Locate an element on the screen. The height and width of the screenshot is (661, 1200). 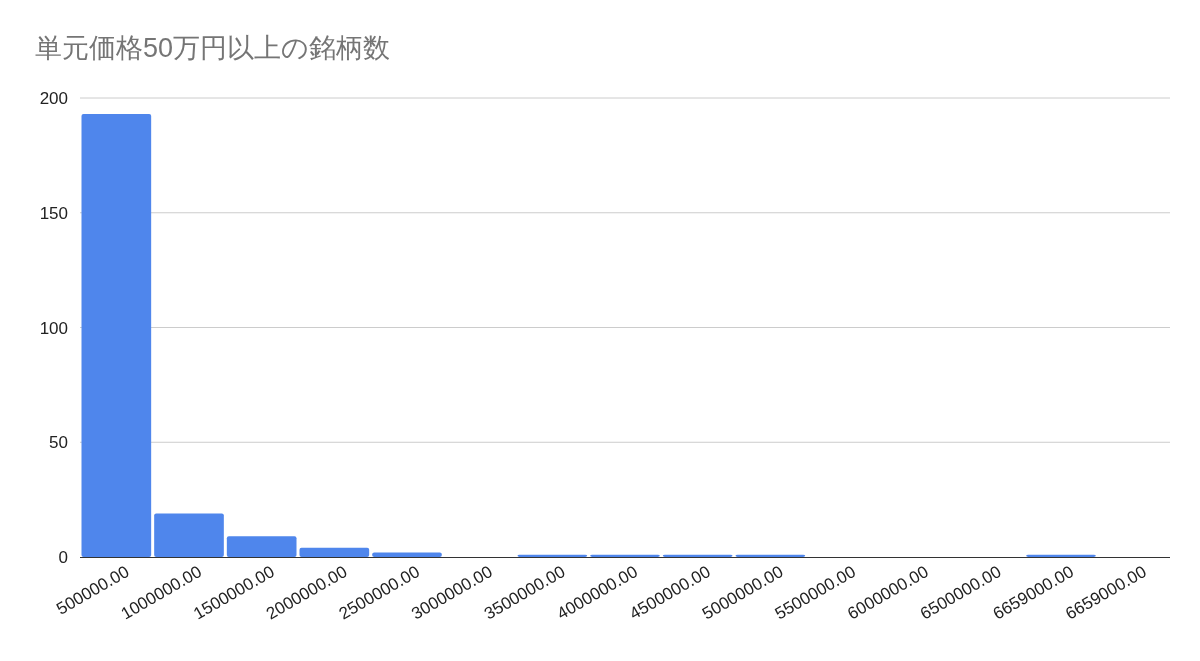
y-tick-label: 200 is located at coordinates (53, 98).